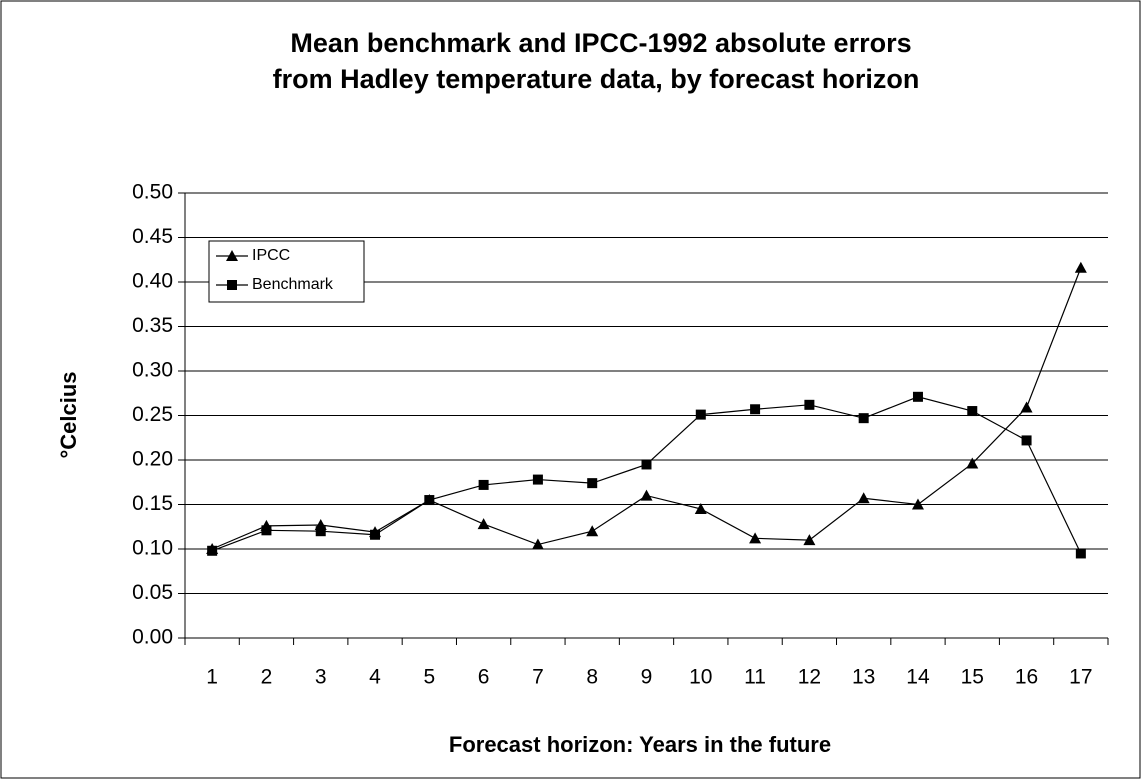 This screenshot has height=780, width=1142. What do you see at coordinates (152, 281) in the screenshot?
I see `y-tick-label: 0.40` at bounding box center [152, 281].